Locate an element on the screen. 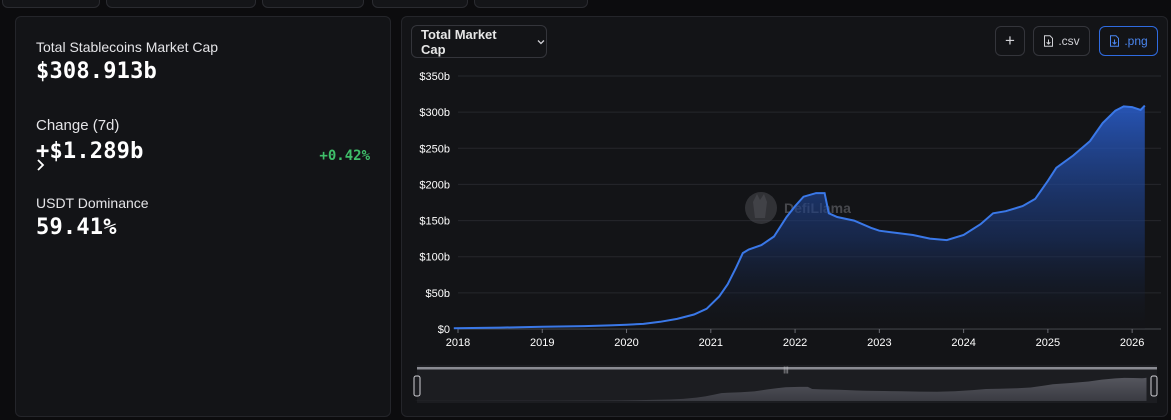 This screenshot has height=420, width=1171. change-7d-label: Change (7d) is located at coordinates (78, 125).